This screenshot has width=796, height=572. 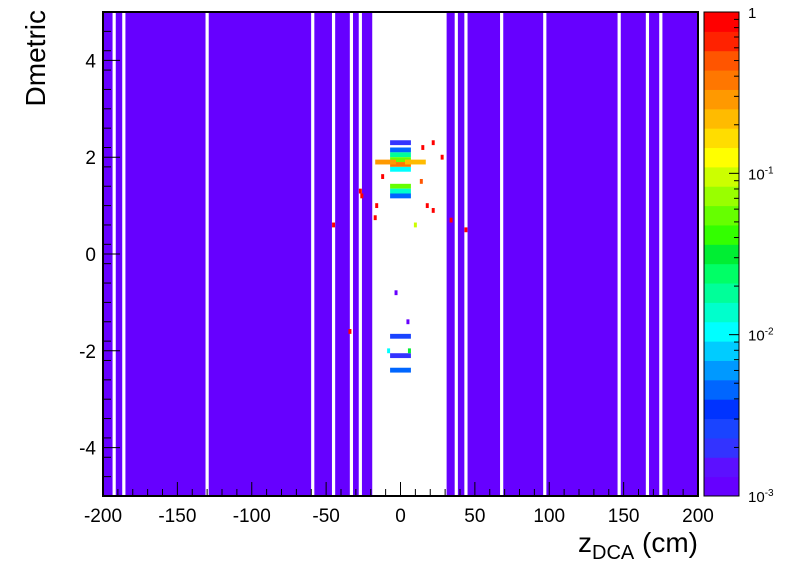 I want to click on colorbar-label: 10⁻³, so click(x=761, y=497).